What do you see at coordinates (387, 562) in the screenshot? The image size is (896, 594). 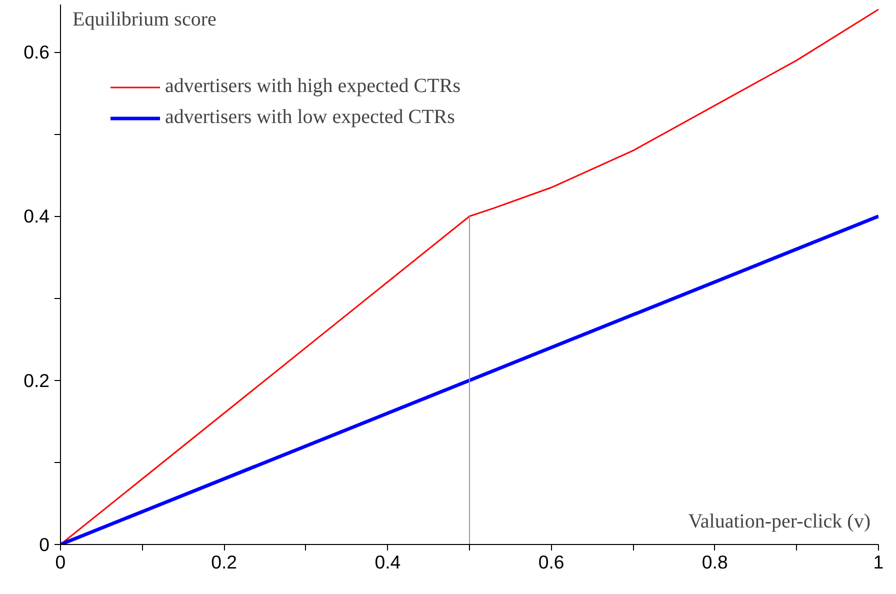 I see `x-tick-label: 0.4` at bounding box center [387, 562].